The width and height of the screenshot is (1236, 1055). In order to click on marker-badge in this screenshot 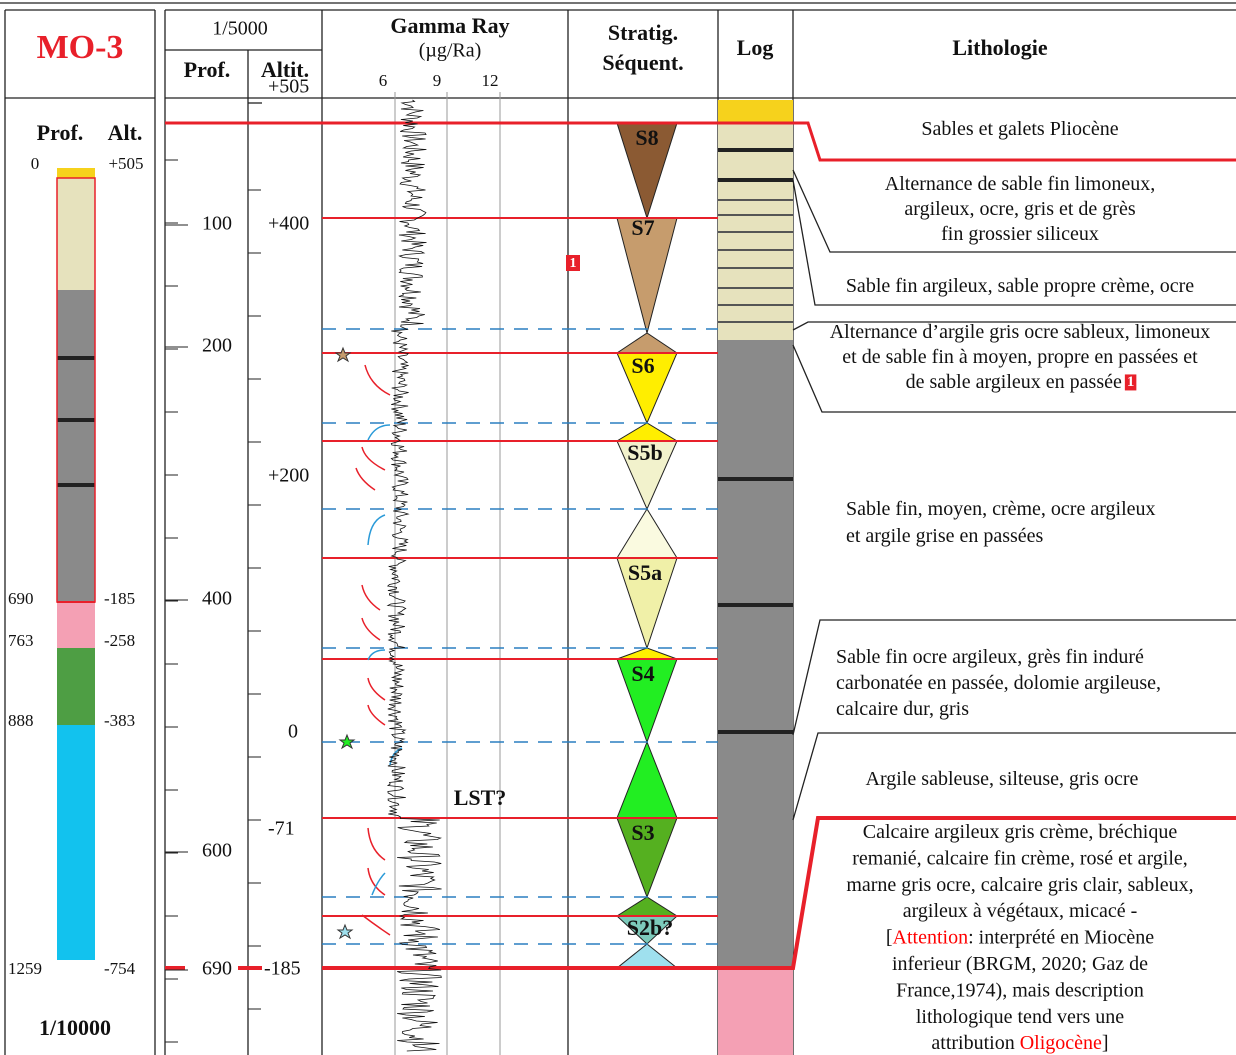, I will do `click(1130, 382)`.